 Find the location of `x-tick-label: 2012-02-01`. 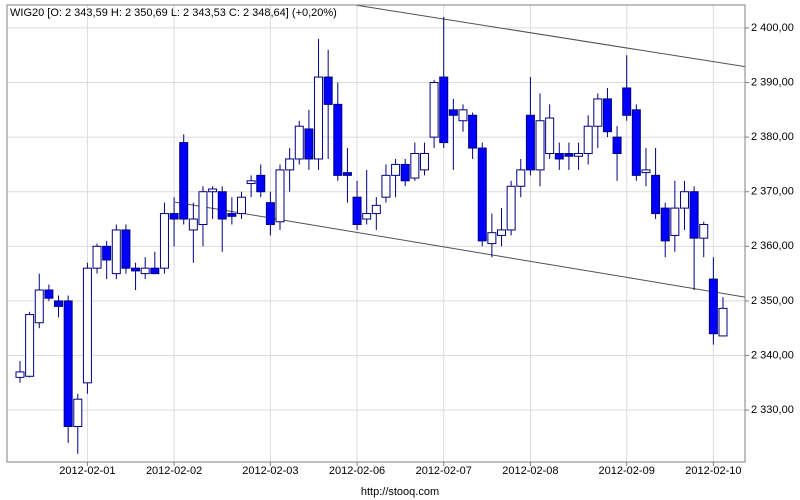

x-tick-label: 2012-02-01 is located at coordinates (87, 471).